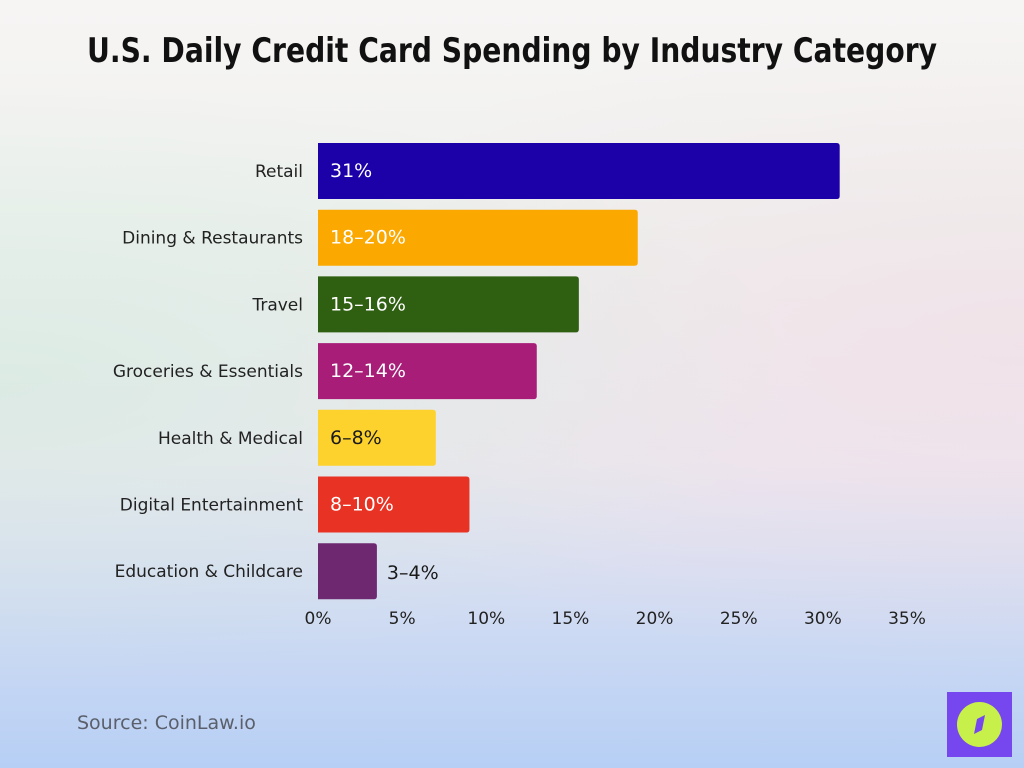  Describe the element at coordinates (356, 438) in the screenshot. I see `data-label: 6–8%` at that location.